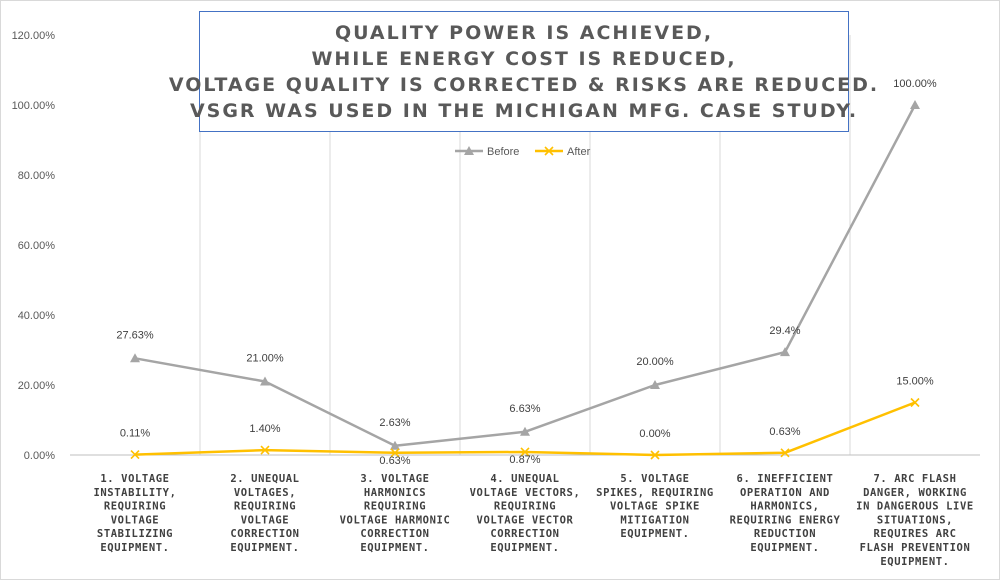 This screenshot has width=1000, height=580. I want to click on x-category-label-line: VOLTAGE SPIKE, so click(655, 507).